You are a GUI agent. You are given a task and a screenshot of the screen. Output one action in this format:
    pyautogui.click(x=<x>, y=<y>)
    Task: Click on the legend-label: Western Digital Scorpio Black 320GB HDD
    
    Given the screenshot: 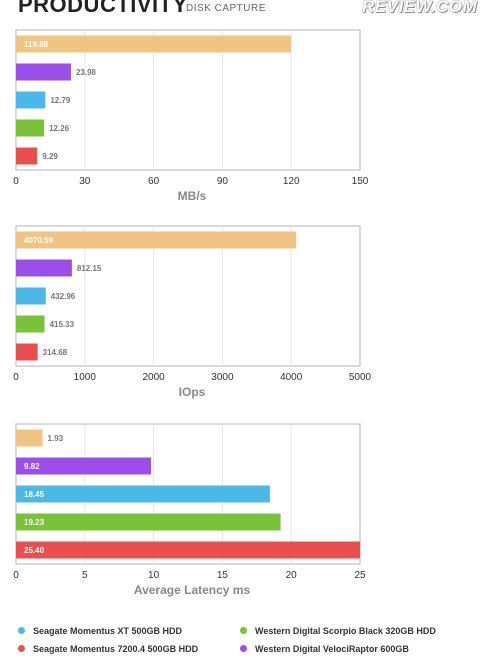 What is the action you would take?
    pyautogui.click(x=345, y=631)
    